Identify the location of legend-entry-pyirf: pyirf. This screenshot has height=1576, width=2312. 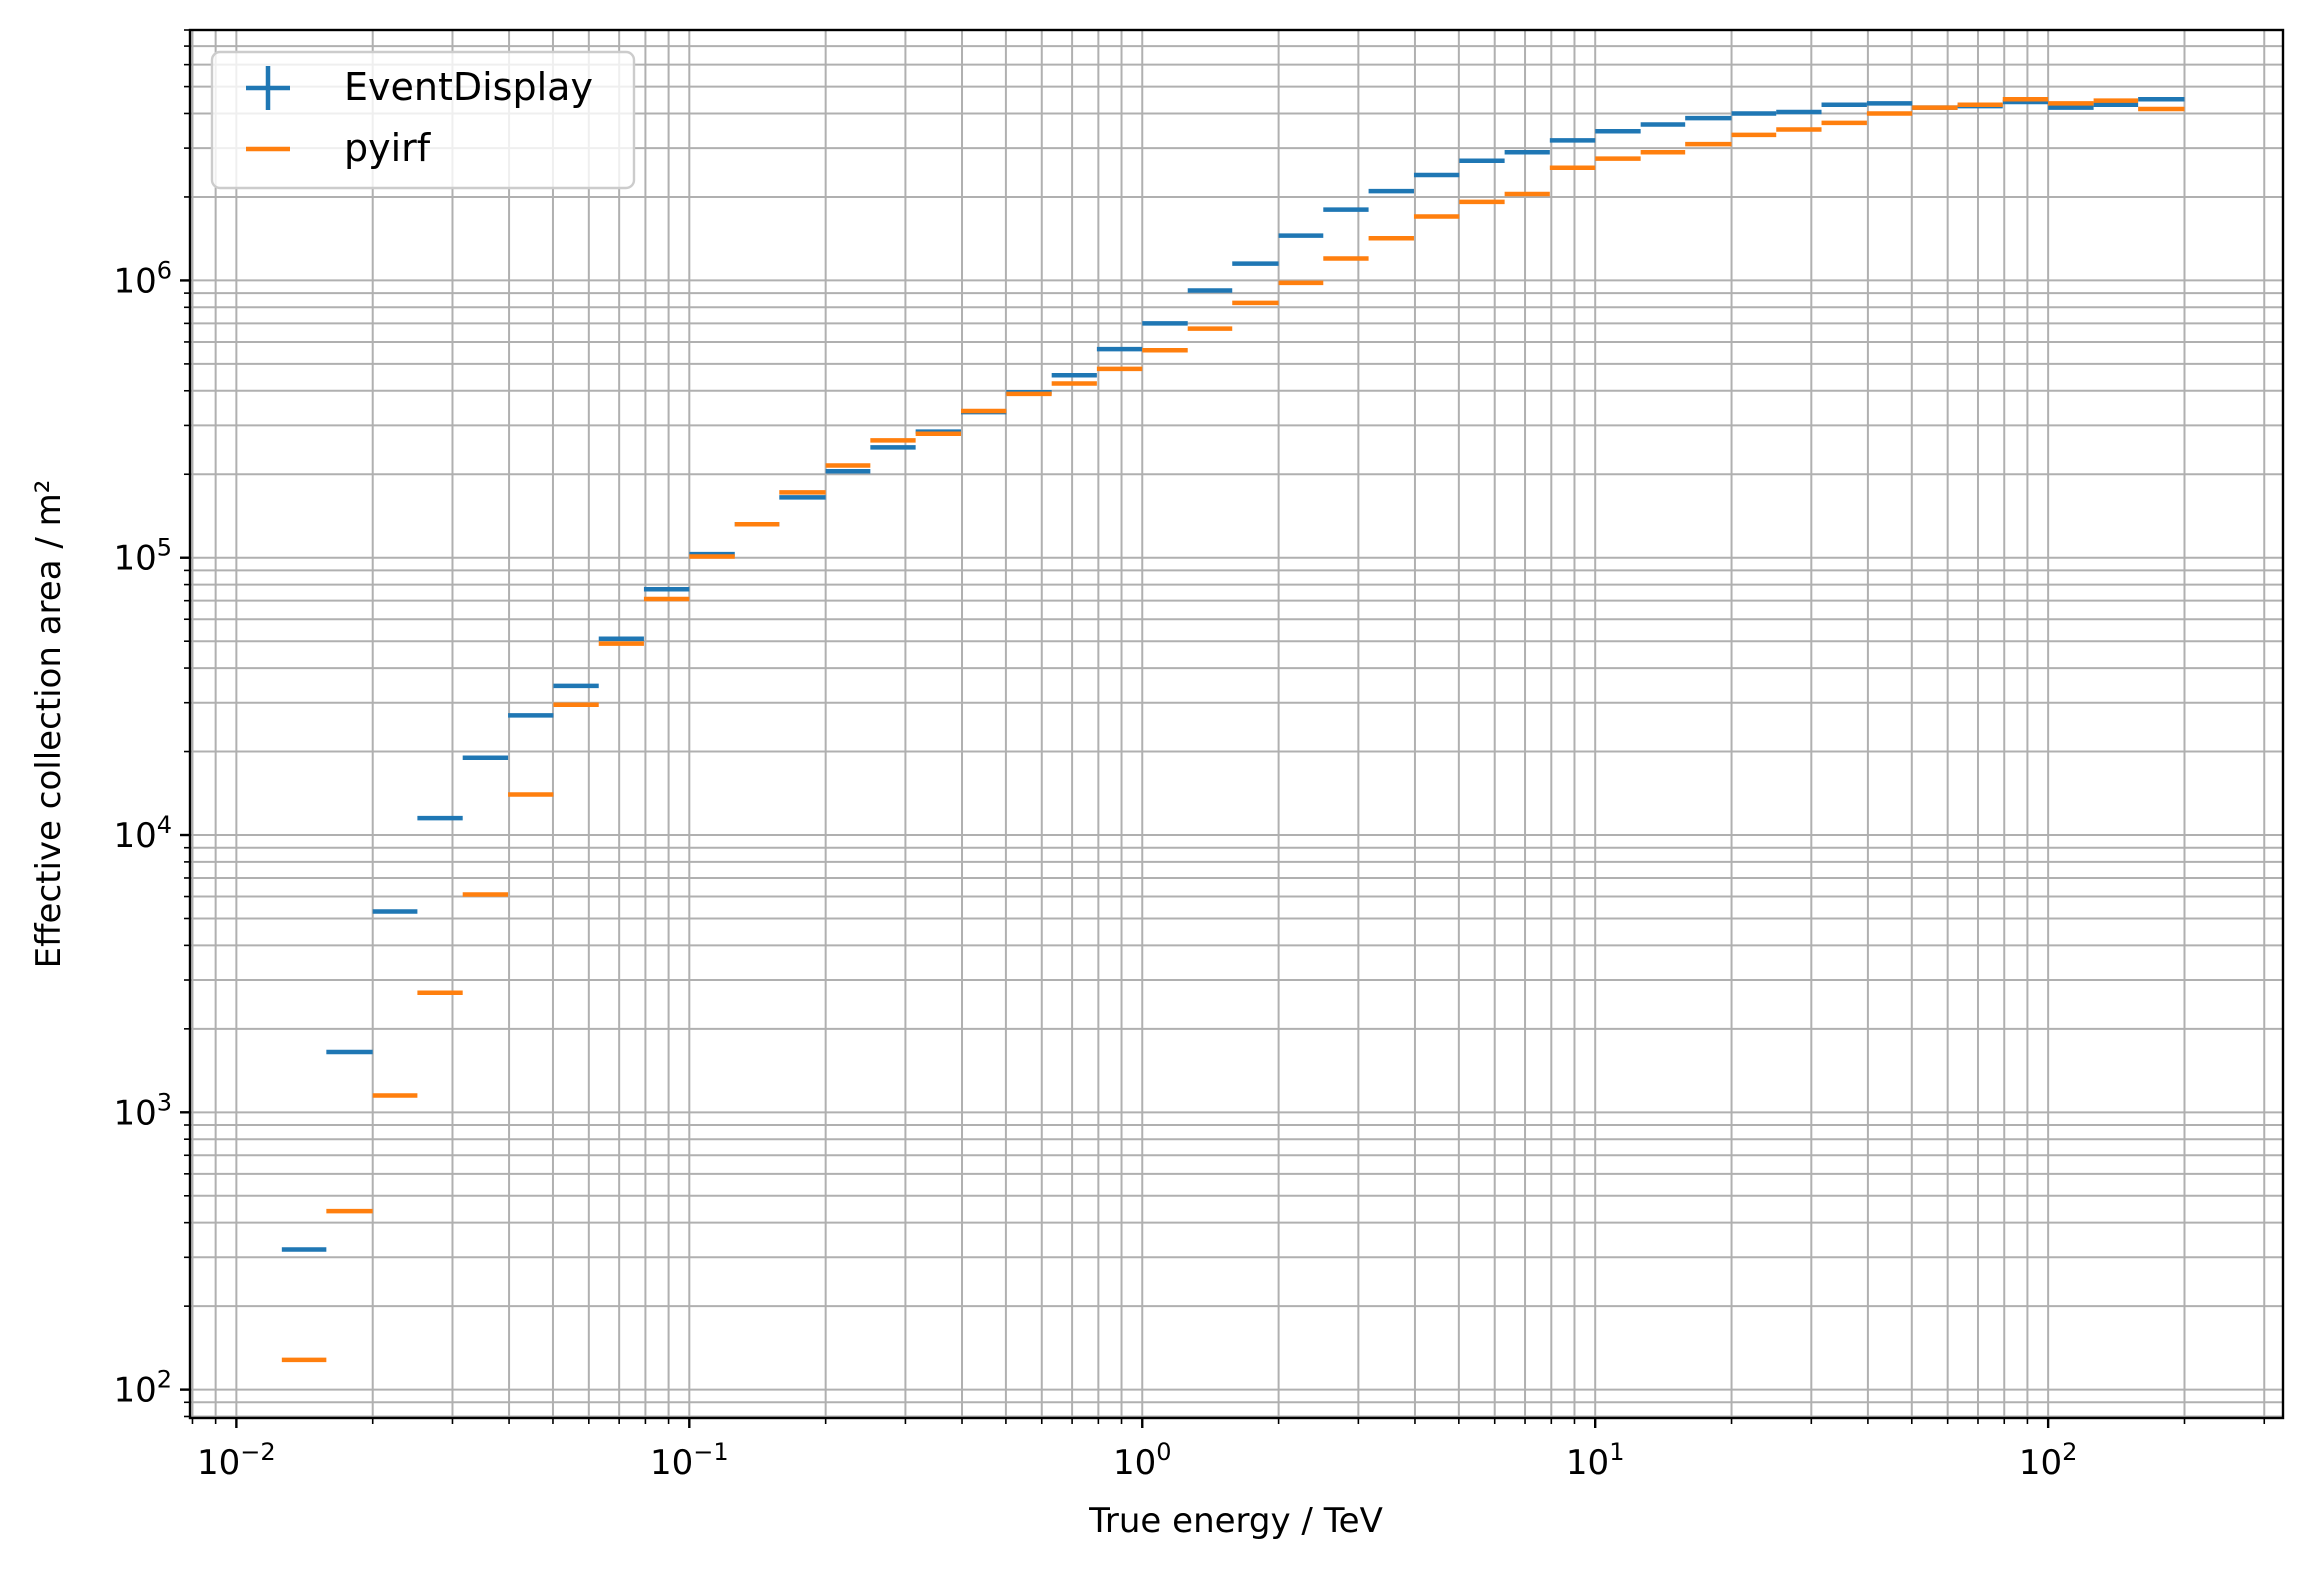
(339, 148).